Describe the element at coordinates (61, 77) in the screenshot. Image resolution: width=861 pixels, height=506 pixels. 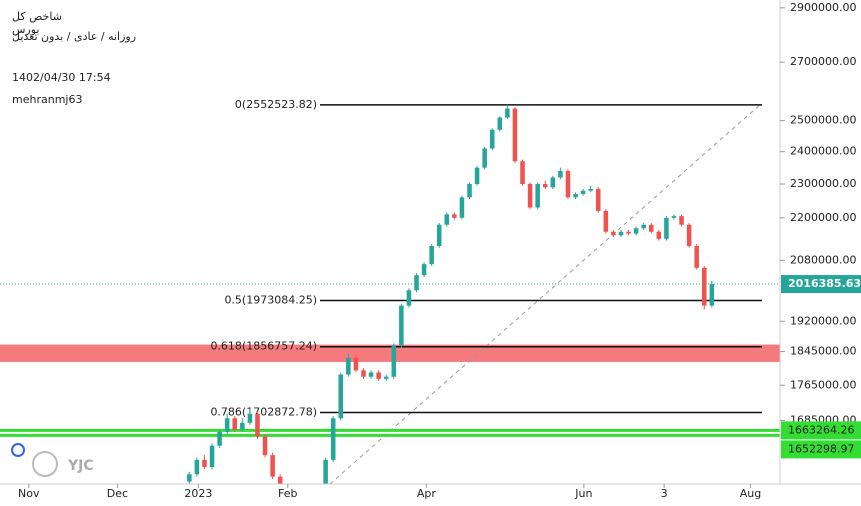
I see `timestamp: 1402/04/30 17:54` at that location.